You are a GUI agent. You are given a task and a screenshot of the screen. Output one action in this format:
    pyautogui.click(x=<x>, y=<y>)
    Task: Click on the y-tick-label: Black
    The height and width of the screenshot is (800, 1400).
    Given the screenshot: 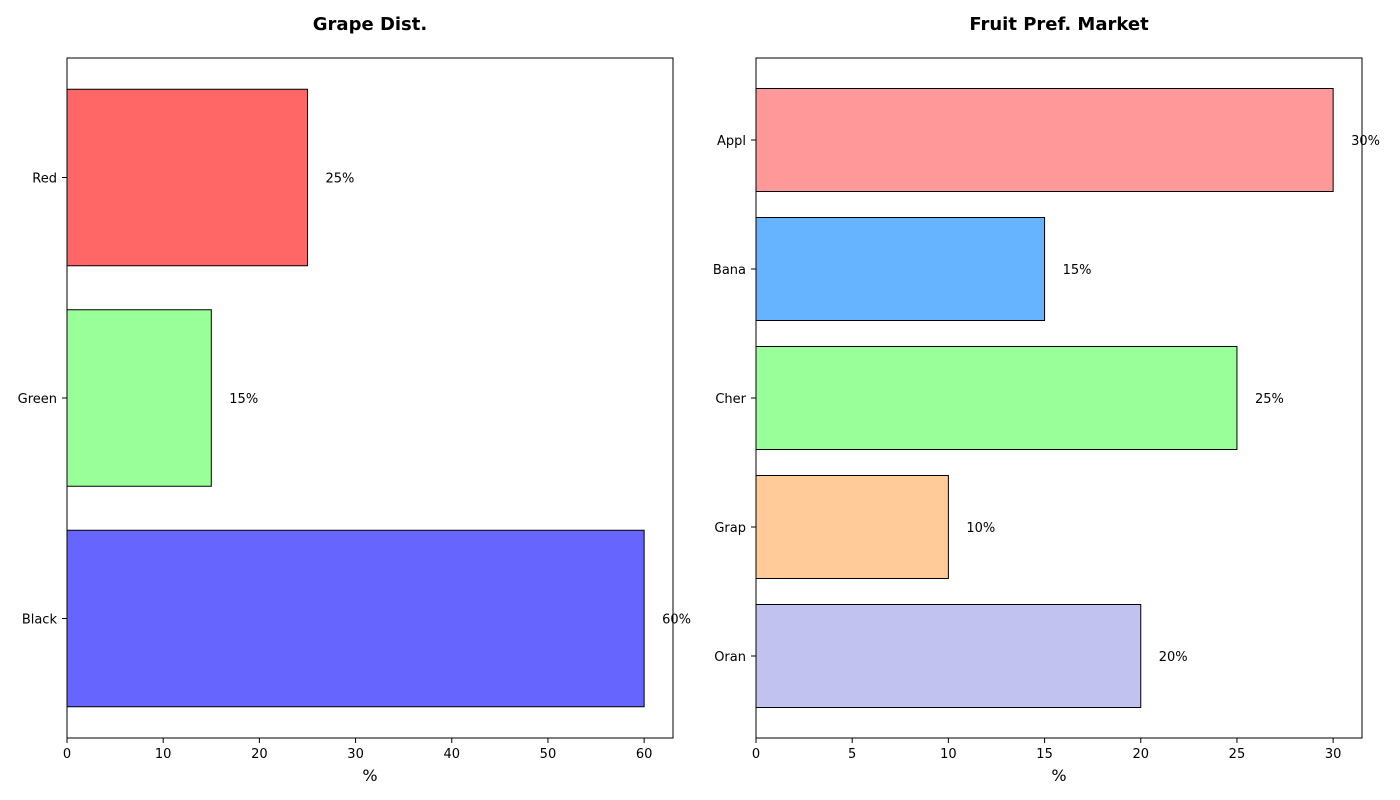 What is the action you would take?
    pyautogui.click(x=40, y=620)
    